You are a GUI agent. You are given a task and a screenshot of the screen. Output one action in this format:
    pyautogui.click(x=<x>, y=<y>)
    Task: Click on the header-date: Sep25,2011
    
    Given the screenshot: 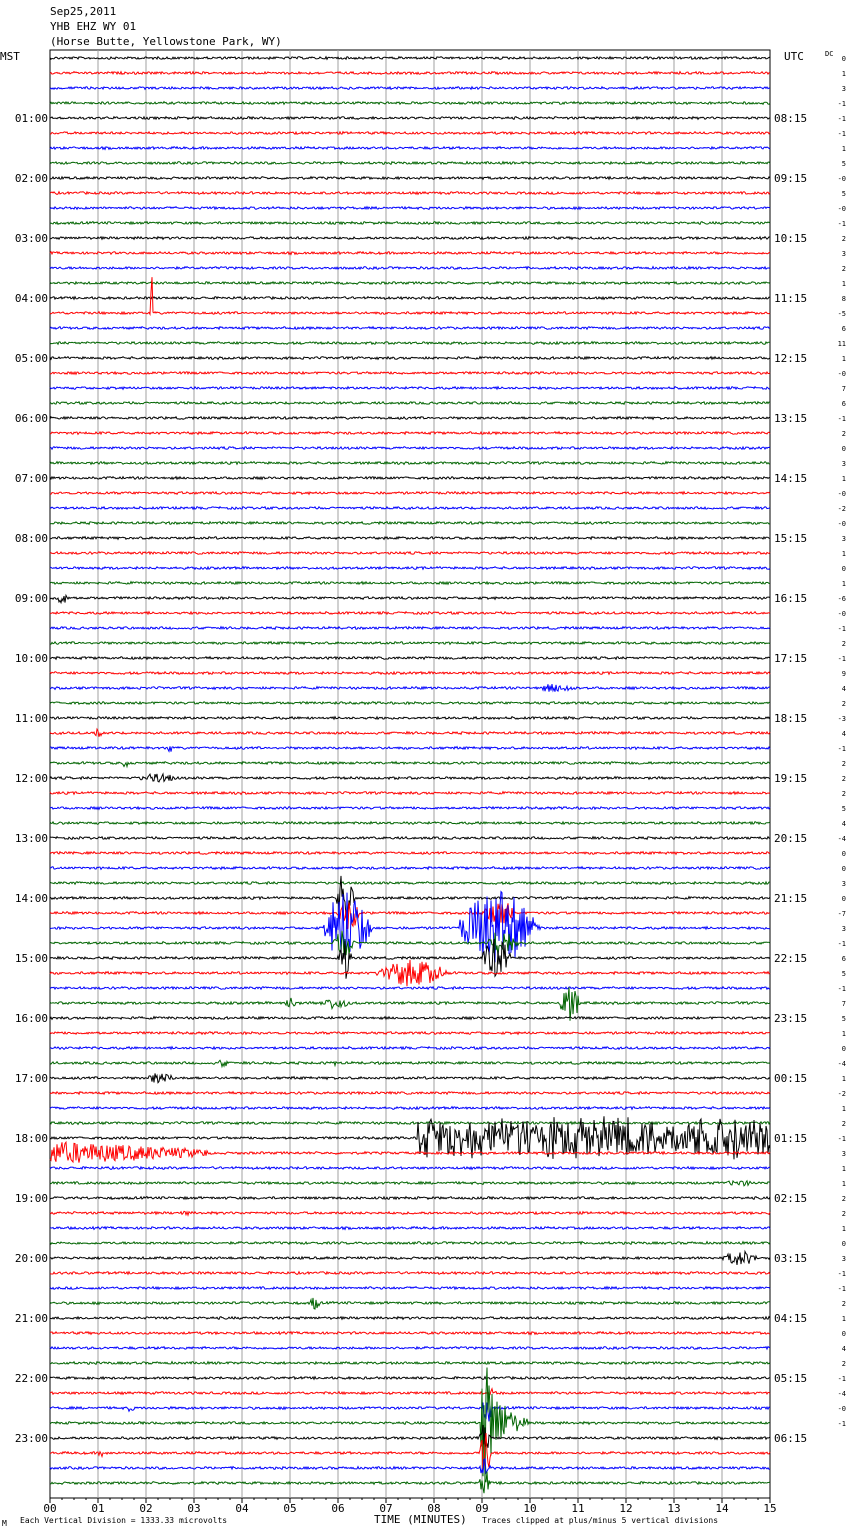 What is the action you would take?
    pyautogui.click(x=83, y=11)
    